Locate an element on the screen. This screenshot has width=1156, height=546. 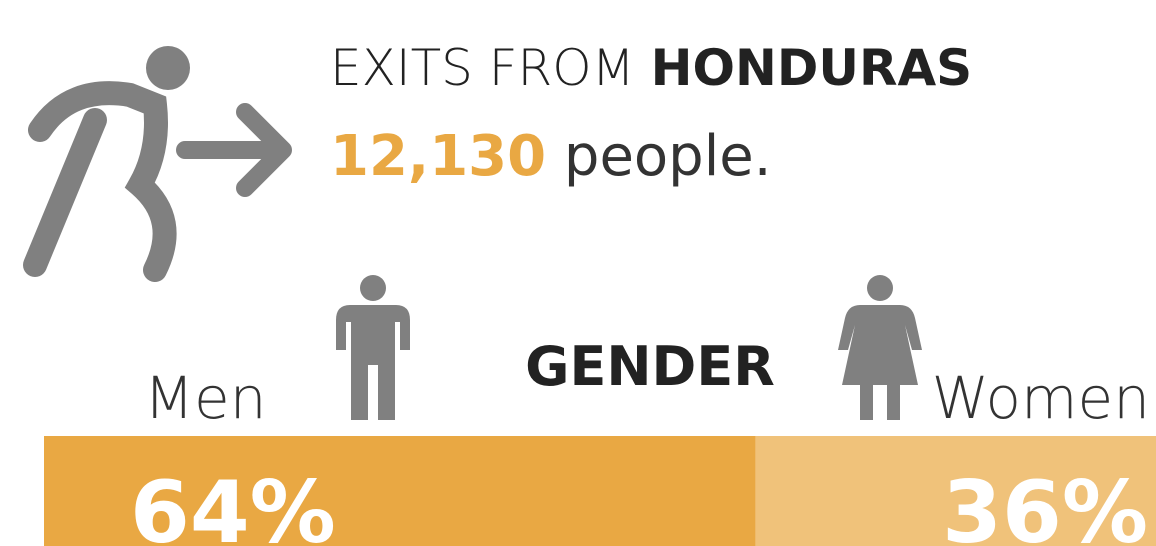
category-label: Women is located at coordinates (1041, 398).